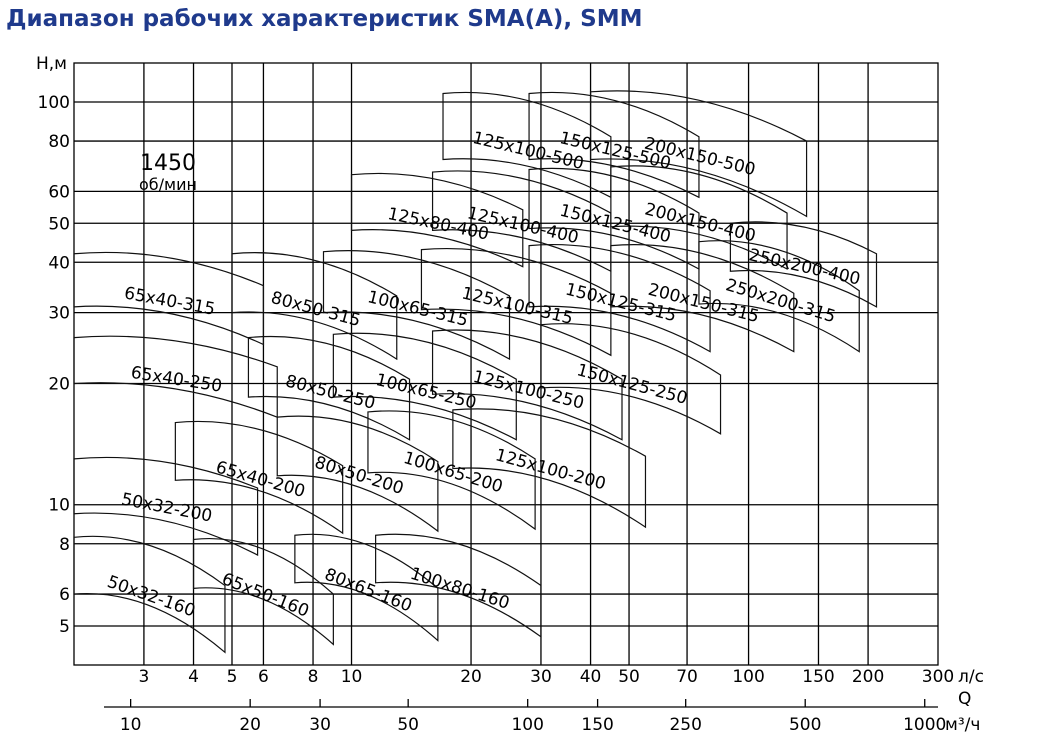  Describe the element at coordinates (54, 103) in the screenshot. I see `y-tick-label: 100` at that location.